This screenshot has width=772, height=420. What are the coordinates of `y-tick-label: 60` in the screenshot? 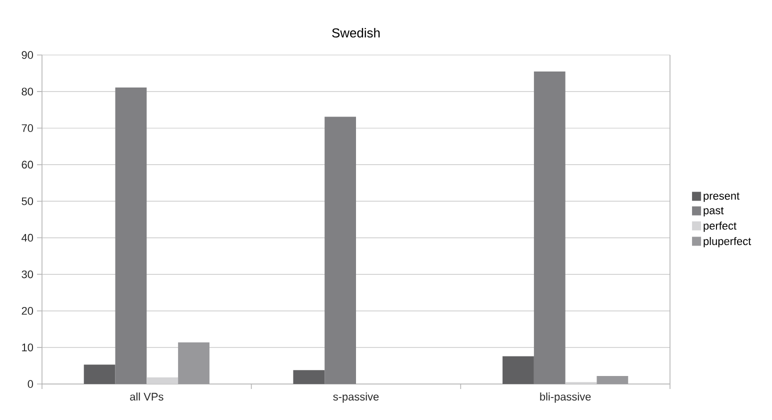 It's located at (28, 164).